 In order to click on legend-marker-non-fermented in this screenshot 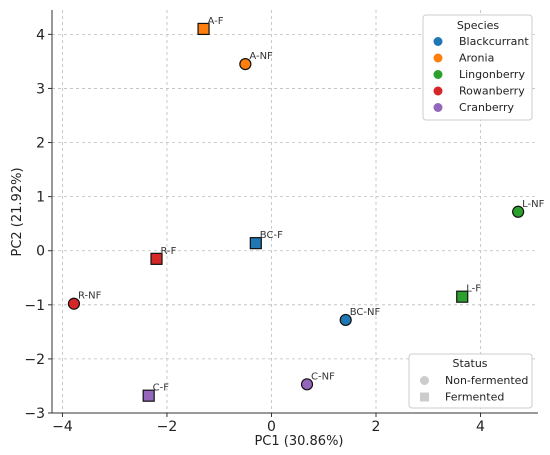, I will do `click(424, 380)`.